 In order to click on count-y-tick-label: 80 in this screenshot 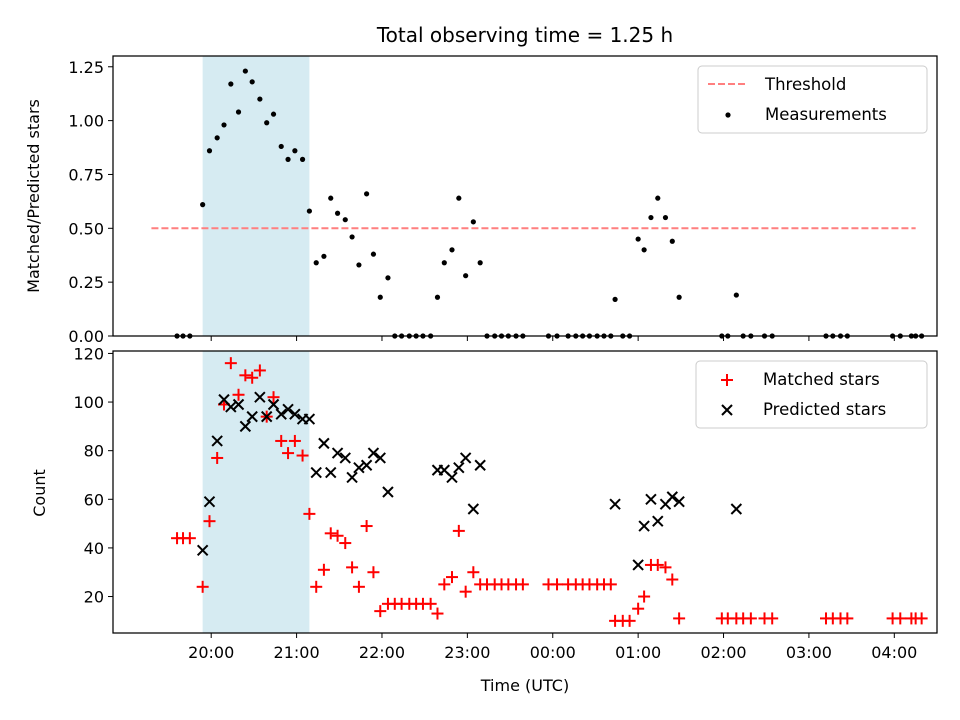, I will do `click(94, 451)`.